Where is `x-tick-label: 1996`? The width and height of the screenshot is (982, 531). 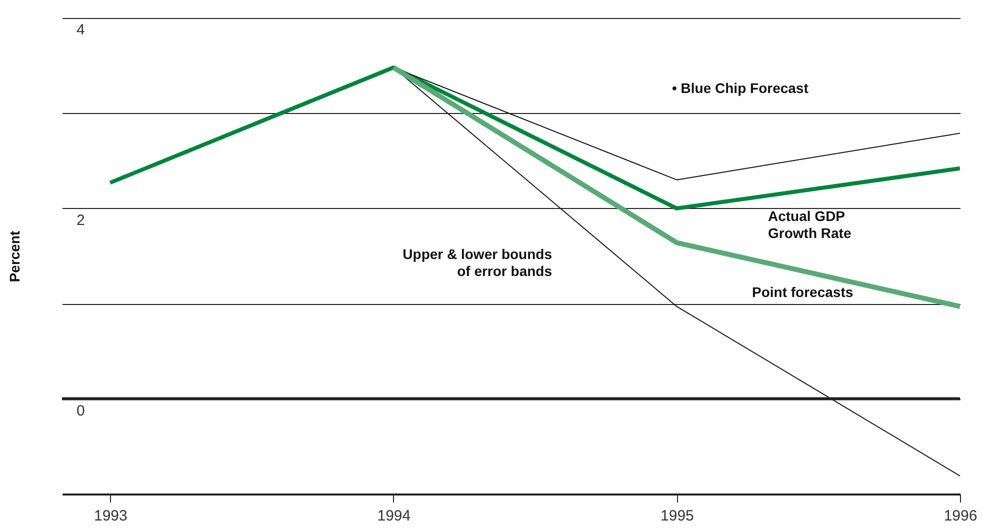 x-tick-label: 1996 is located at coordinates (961, 516).